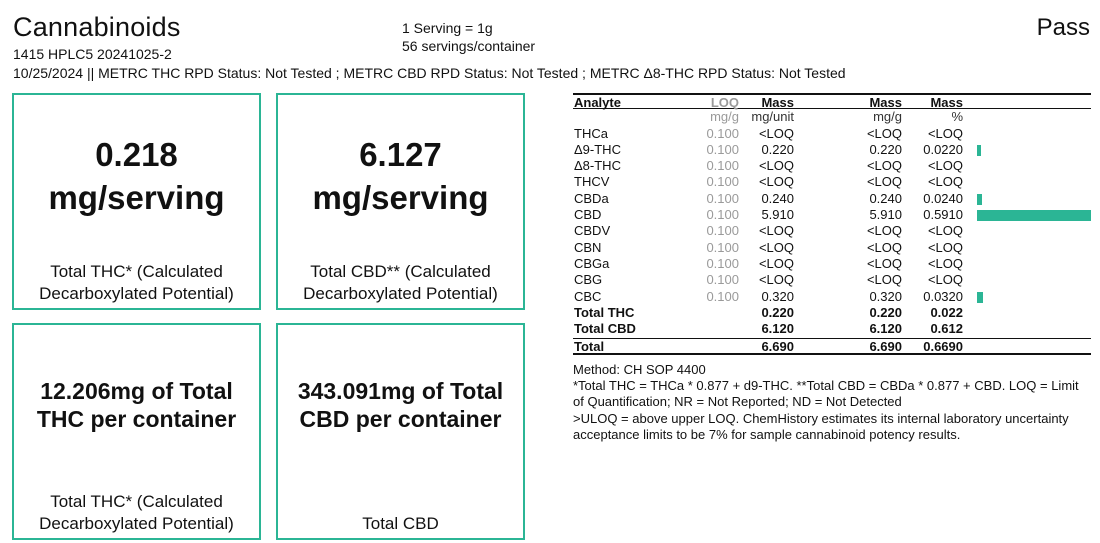  I want to click on grand-total-mg-unit: 6.690, so click(777, 347).